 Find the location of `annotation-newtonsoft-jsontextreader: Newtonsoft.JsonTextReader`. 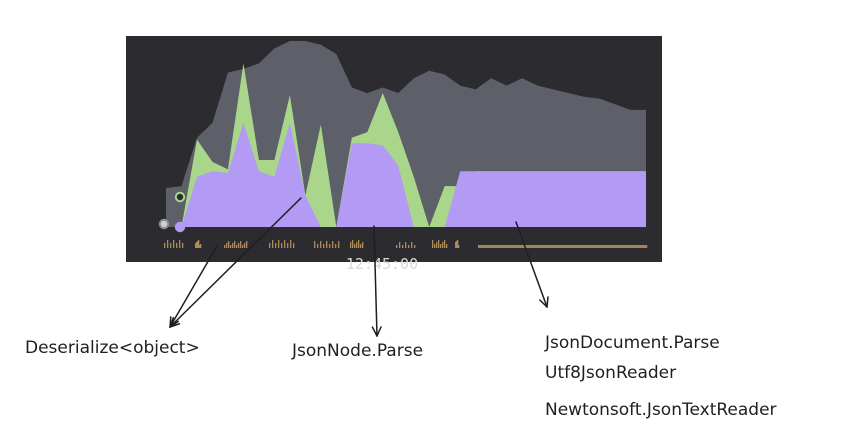

annotation-newtonsoft-jsontextreader: Newtonsoft.JsonTextReader is located at coordinates (661, 410).